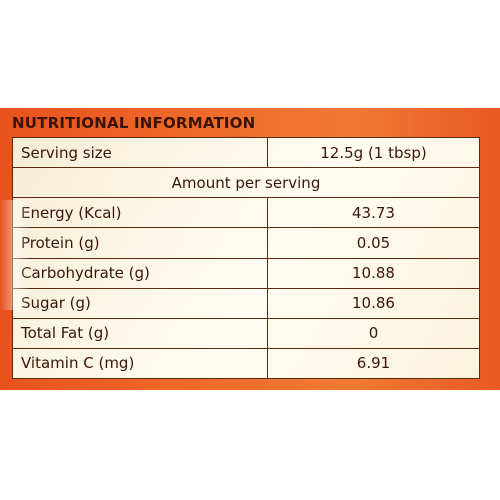 This screenshot has height=500, width=500. I want to click on protein-value: 0.05, so click(373, 243).